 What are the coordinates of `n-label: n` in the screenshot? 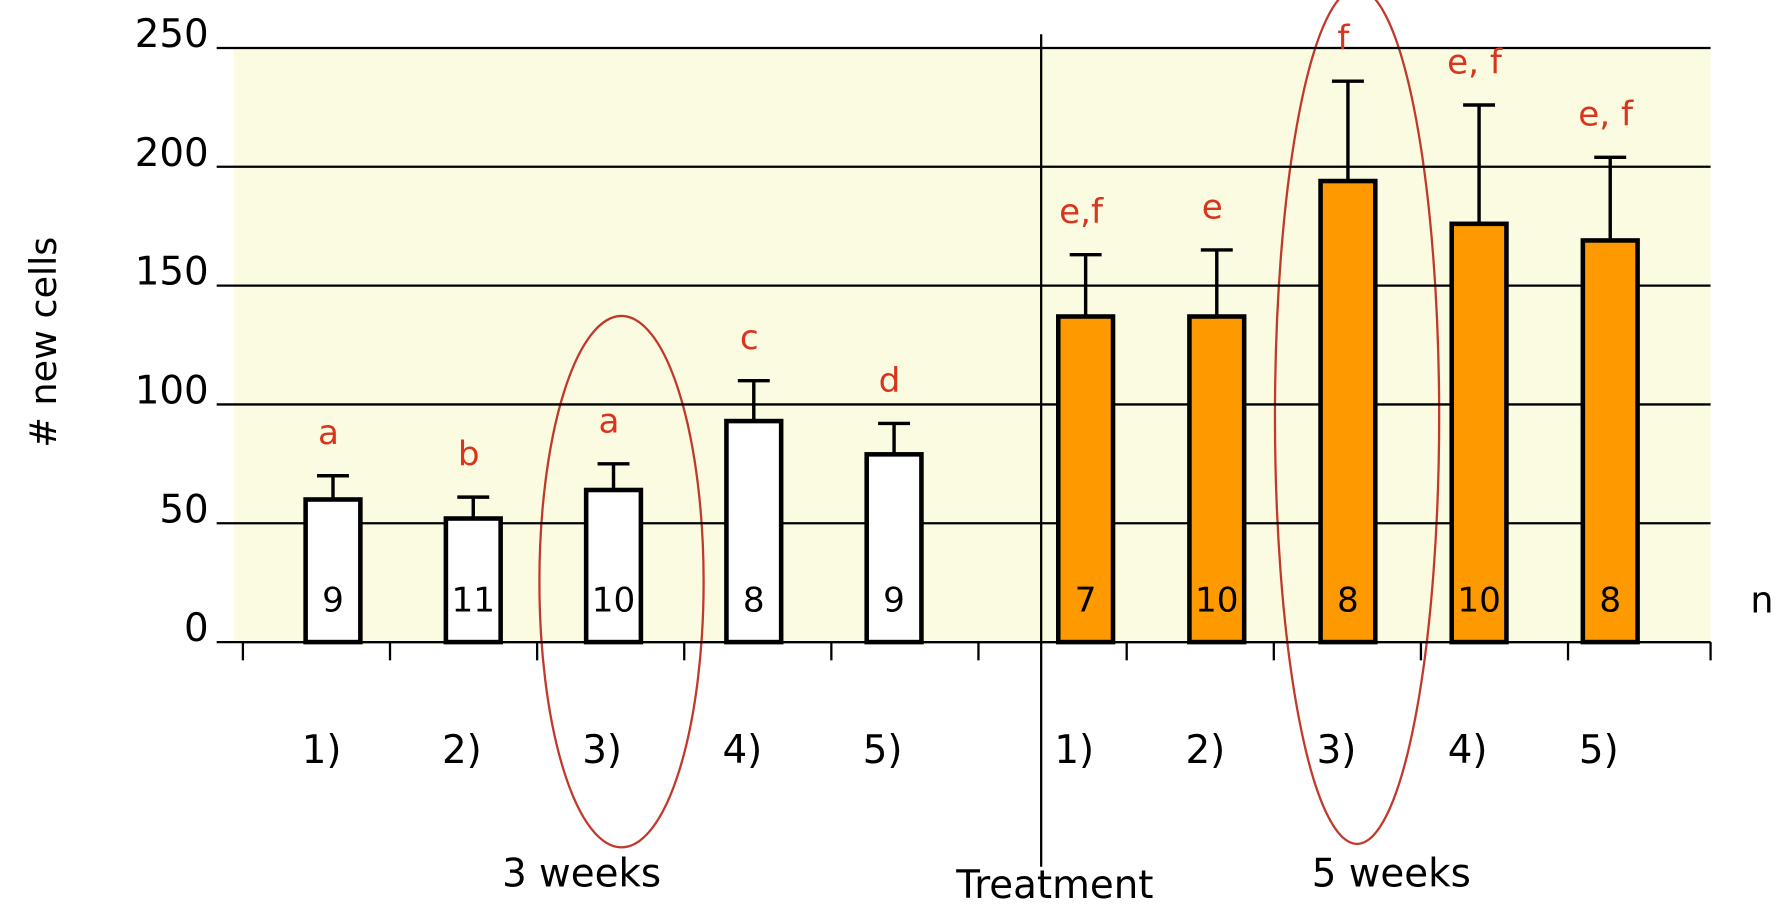 It's located at (1761, 600).